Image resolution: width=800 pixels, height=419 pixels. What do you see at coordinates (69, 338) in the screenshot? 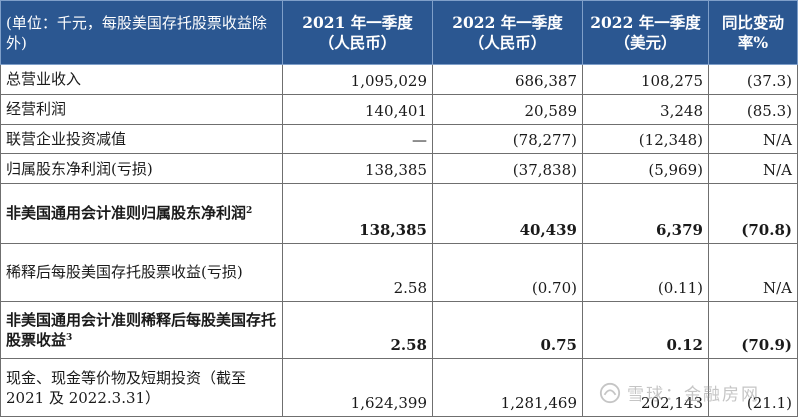
I see `footnote-marker: 3` at bounding box center [69, 338].